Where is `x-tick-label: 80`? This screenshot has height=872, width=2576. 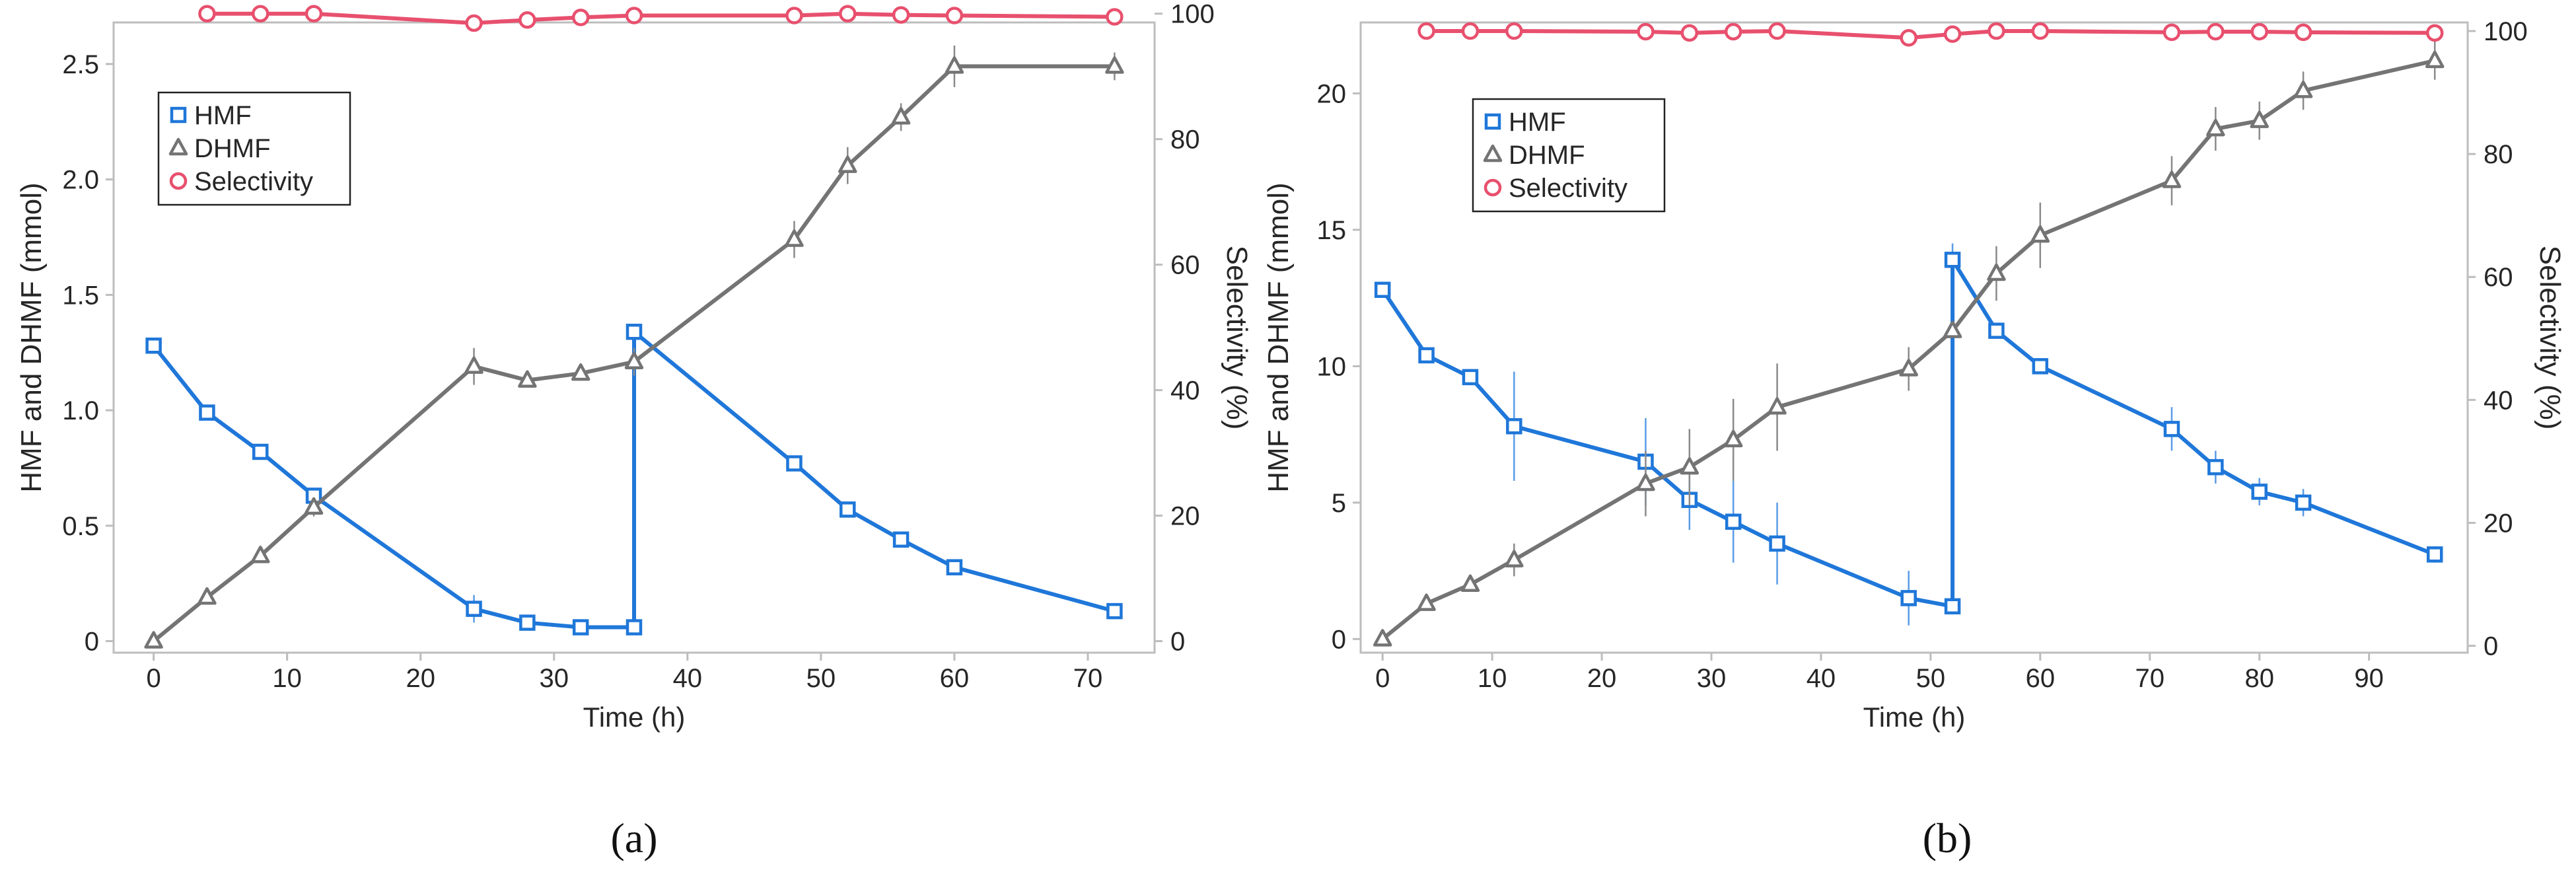
x-tick-label: 80 is located at coordinates (2259, 679).